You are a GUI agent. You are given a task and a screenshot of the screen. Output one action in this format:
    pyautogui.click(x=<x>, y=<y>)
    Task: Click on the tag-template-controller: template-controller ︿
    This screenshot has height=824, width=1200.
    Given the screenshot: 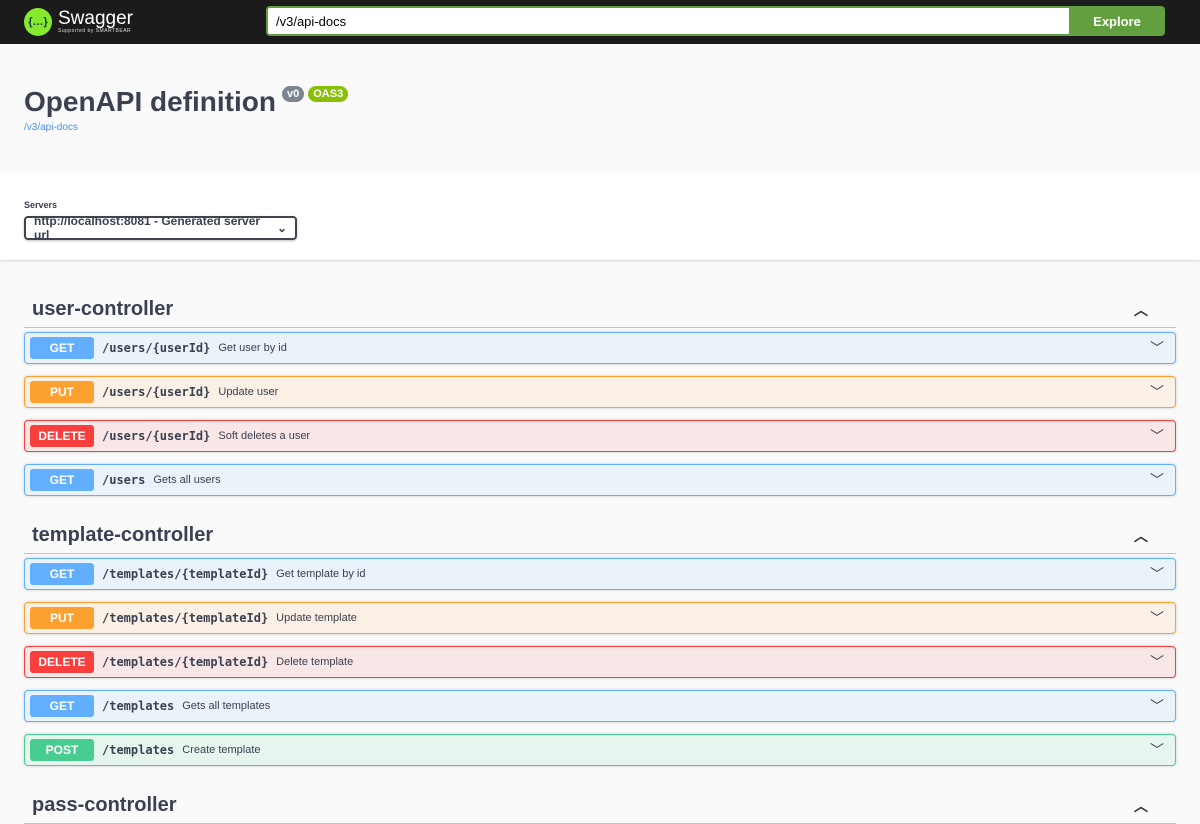 What is the action you would take?
    pyautogui.click(x=600, y=531)
    